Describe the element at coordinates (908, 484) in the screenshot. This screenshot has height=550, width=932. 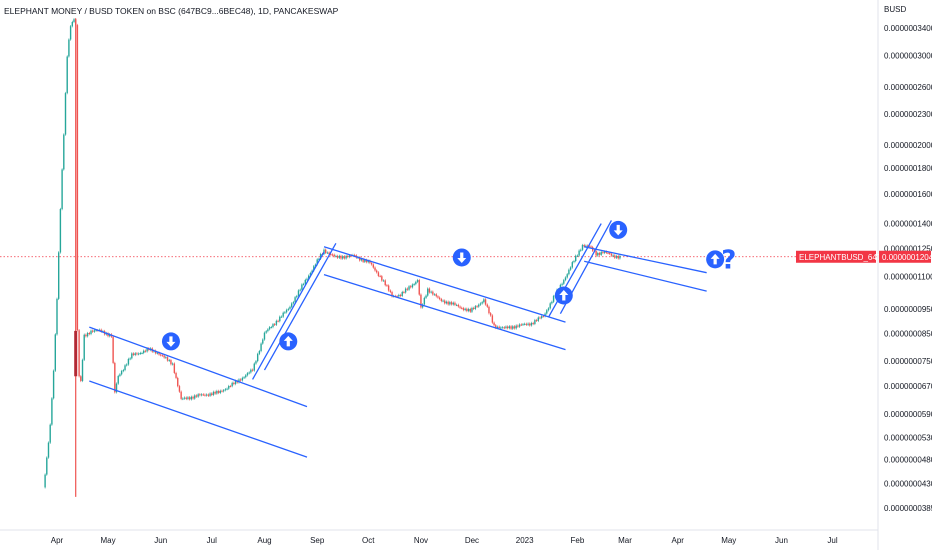
I see `y-tick-label: 0.0000000430` at that location.